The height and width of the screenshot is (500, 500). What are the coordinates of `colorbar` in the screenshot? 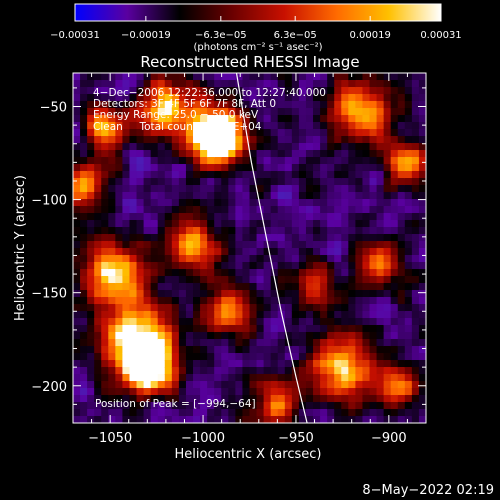 It's located at (258, 12).